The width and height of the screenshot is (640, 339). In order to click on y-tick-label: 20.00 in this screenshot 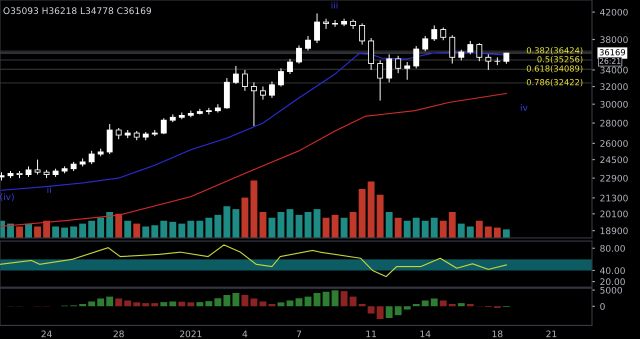, I will do `click(612, 282)`.